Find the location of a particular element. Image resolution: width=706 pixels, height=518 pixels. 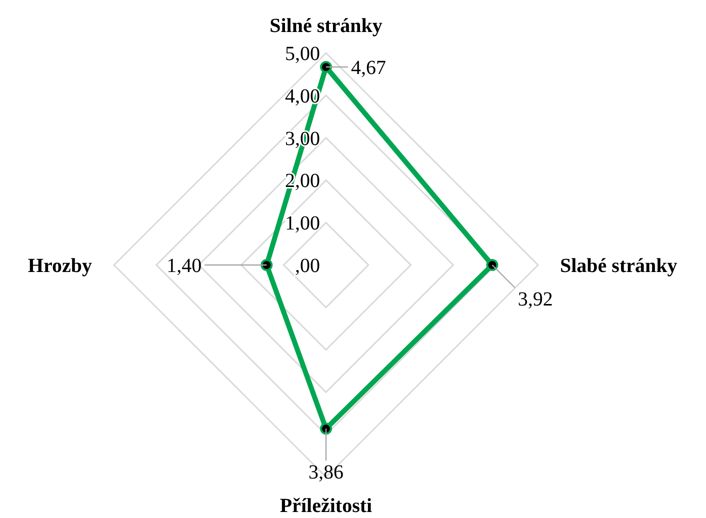

data-label: 3,92 is located at coordinates (535, 299).